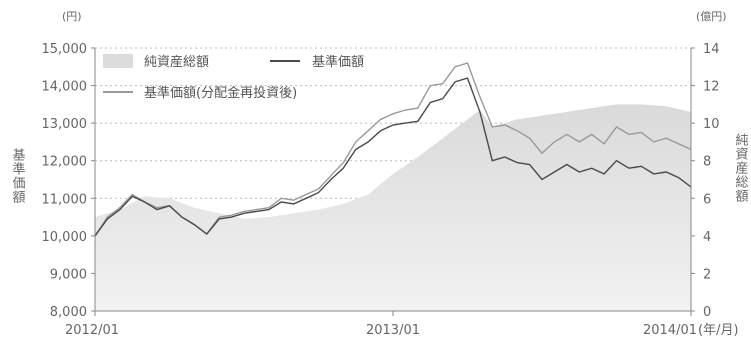 The width and height of the screenshot is (751, 343). What do you see at coordinates (711, 16) in the screenshot?
I see `right-axis-unit: (億円)` at bounding box center [711, 16].